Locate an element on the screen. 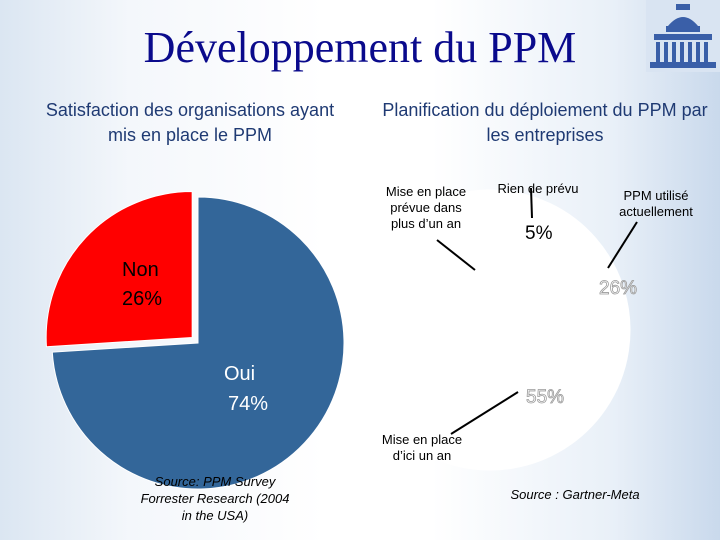  label-rien-de-prevu: Rien de prévu is located at coordinates (538, 188).